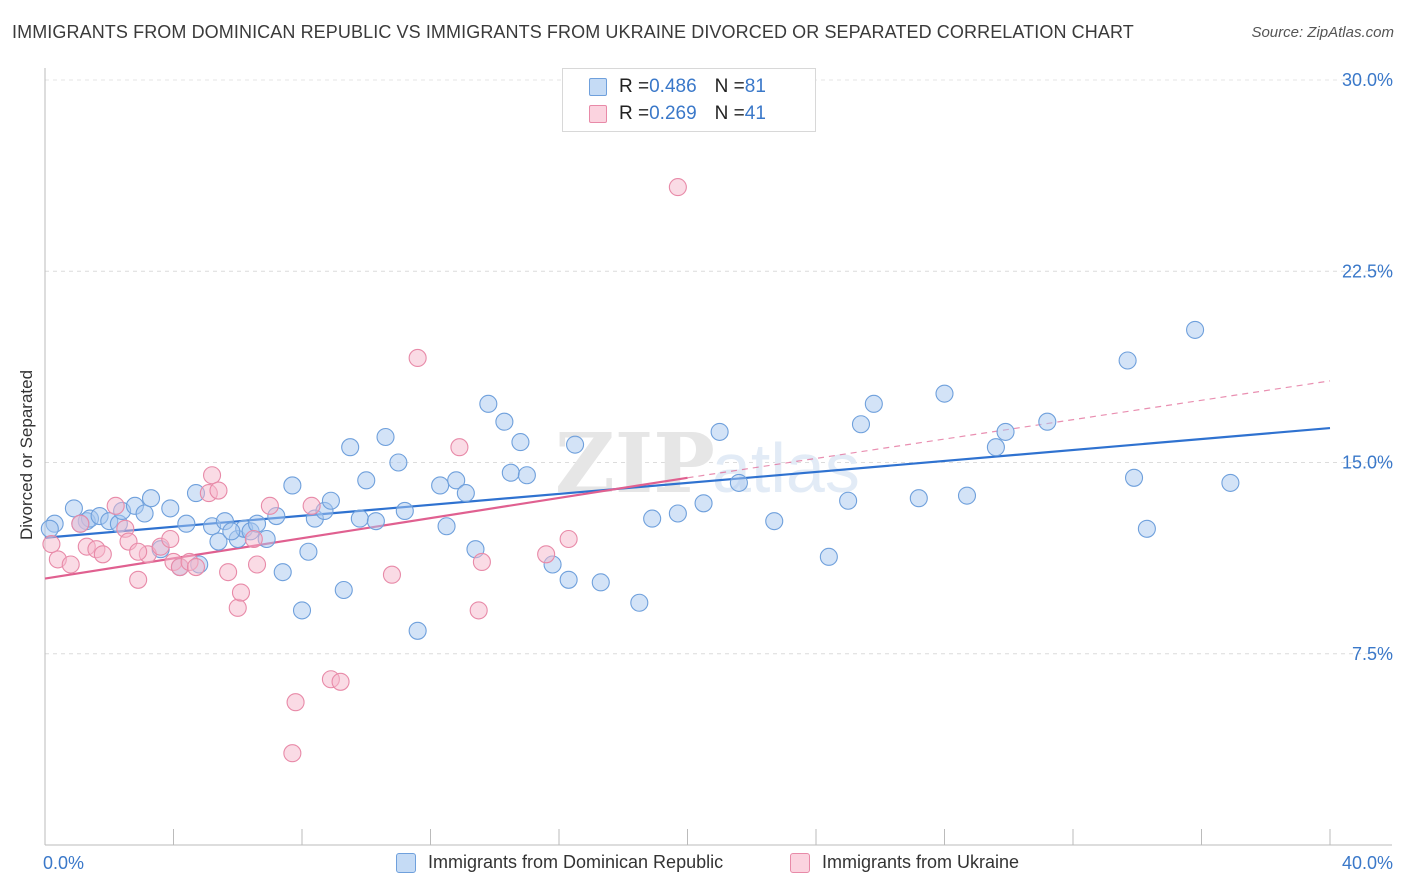  What do you see at coordinates (689, 100) in the screenshot?
I see `correlation-legend: R = 0.486 N = 81 R = 0.269 N = 41` at bounding box center [689, 100].